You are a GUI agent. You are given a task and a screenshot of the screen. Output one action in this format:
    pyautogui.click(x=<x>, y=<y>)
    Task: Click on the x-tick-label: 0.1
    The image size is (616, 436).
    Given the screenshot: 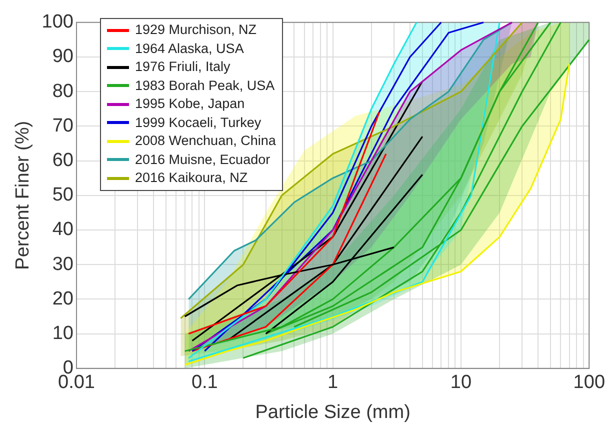 What is the action you would take?
    pyautogui.click(x=204, y=383)
    